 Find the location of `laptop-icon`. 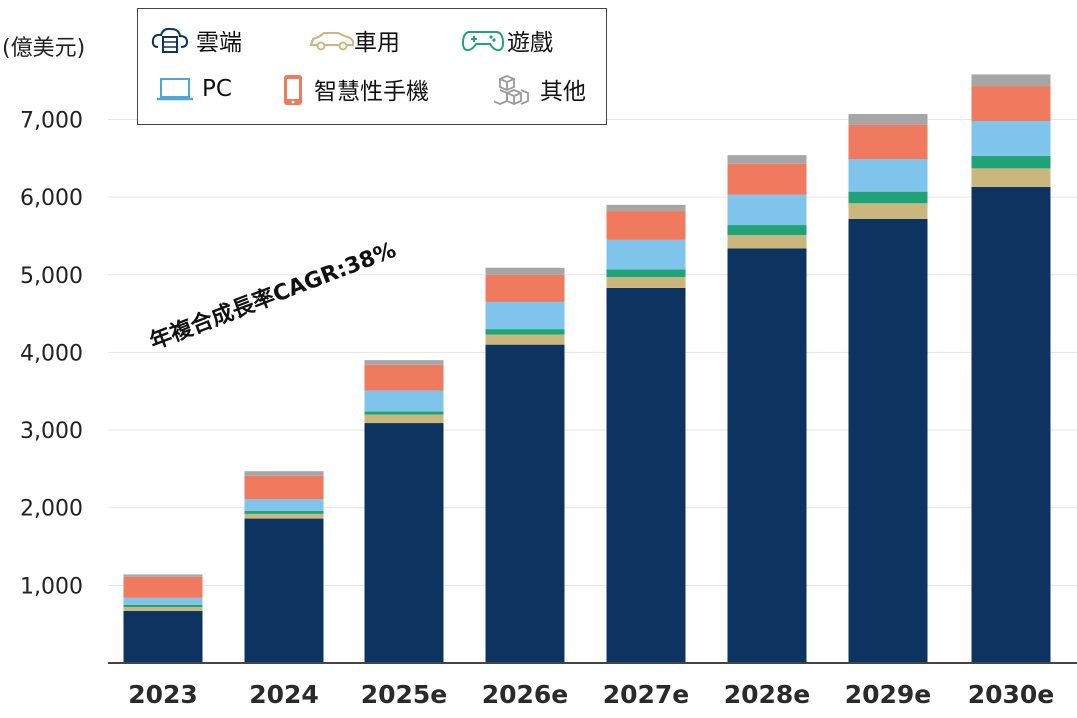

laptop-icon is located at coordinates (176, 89).